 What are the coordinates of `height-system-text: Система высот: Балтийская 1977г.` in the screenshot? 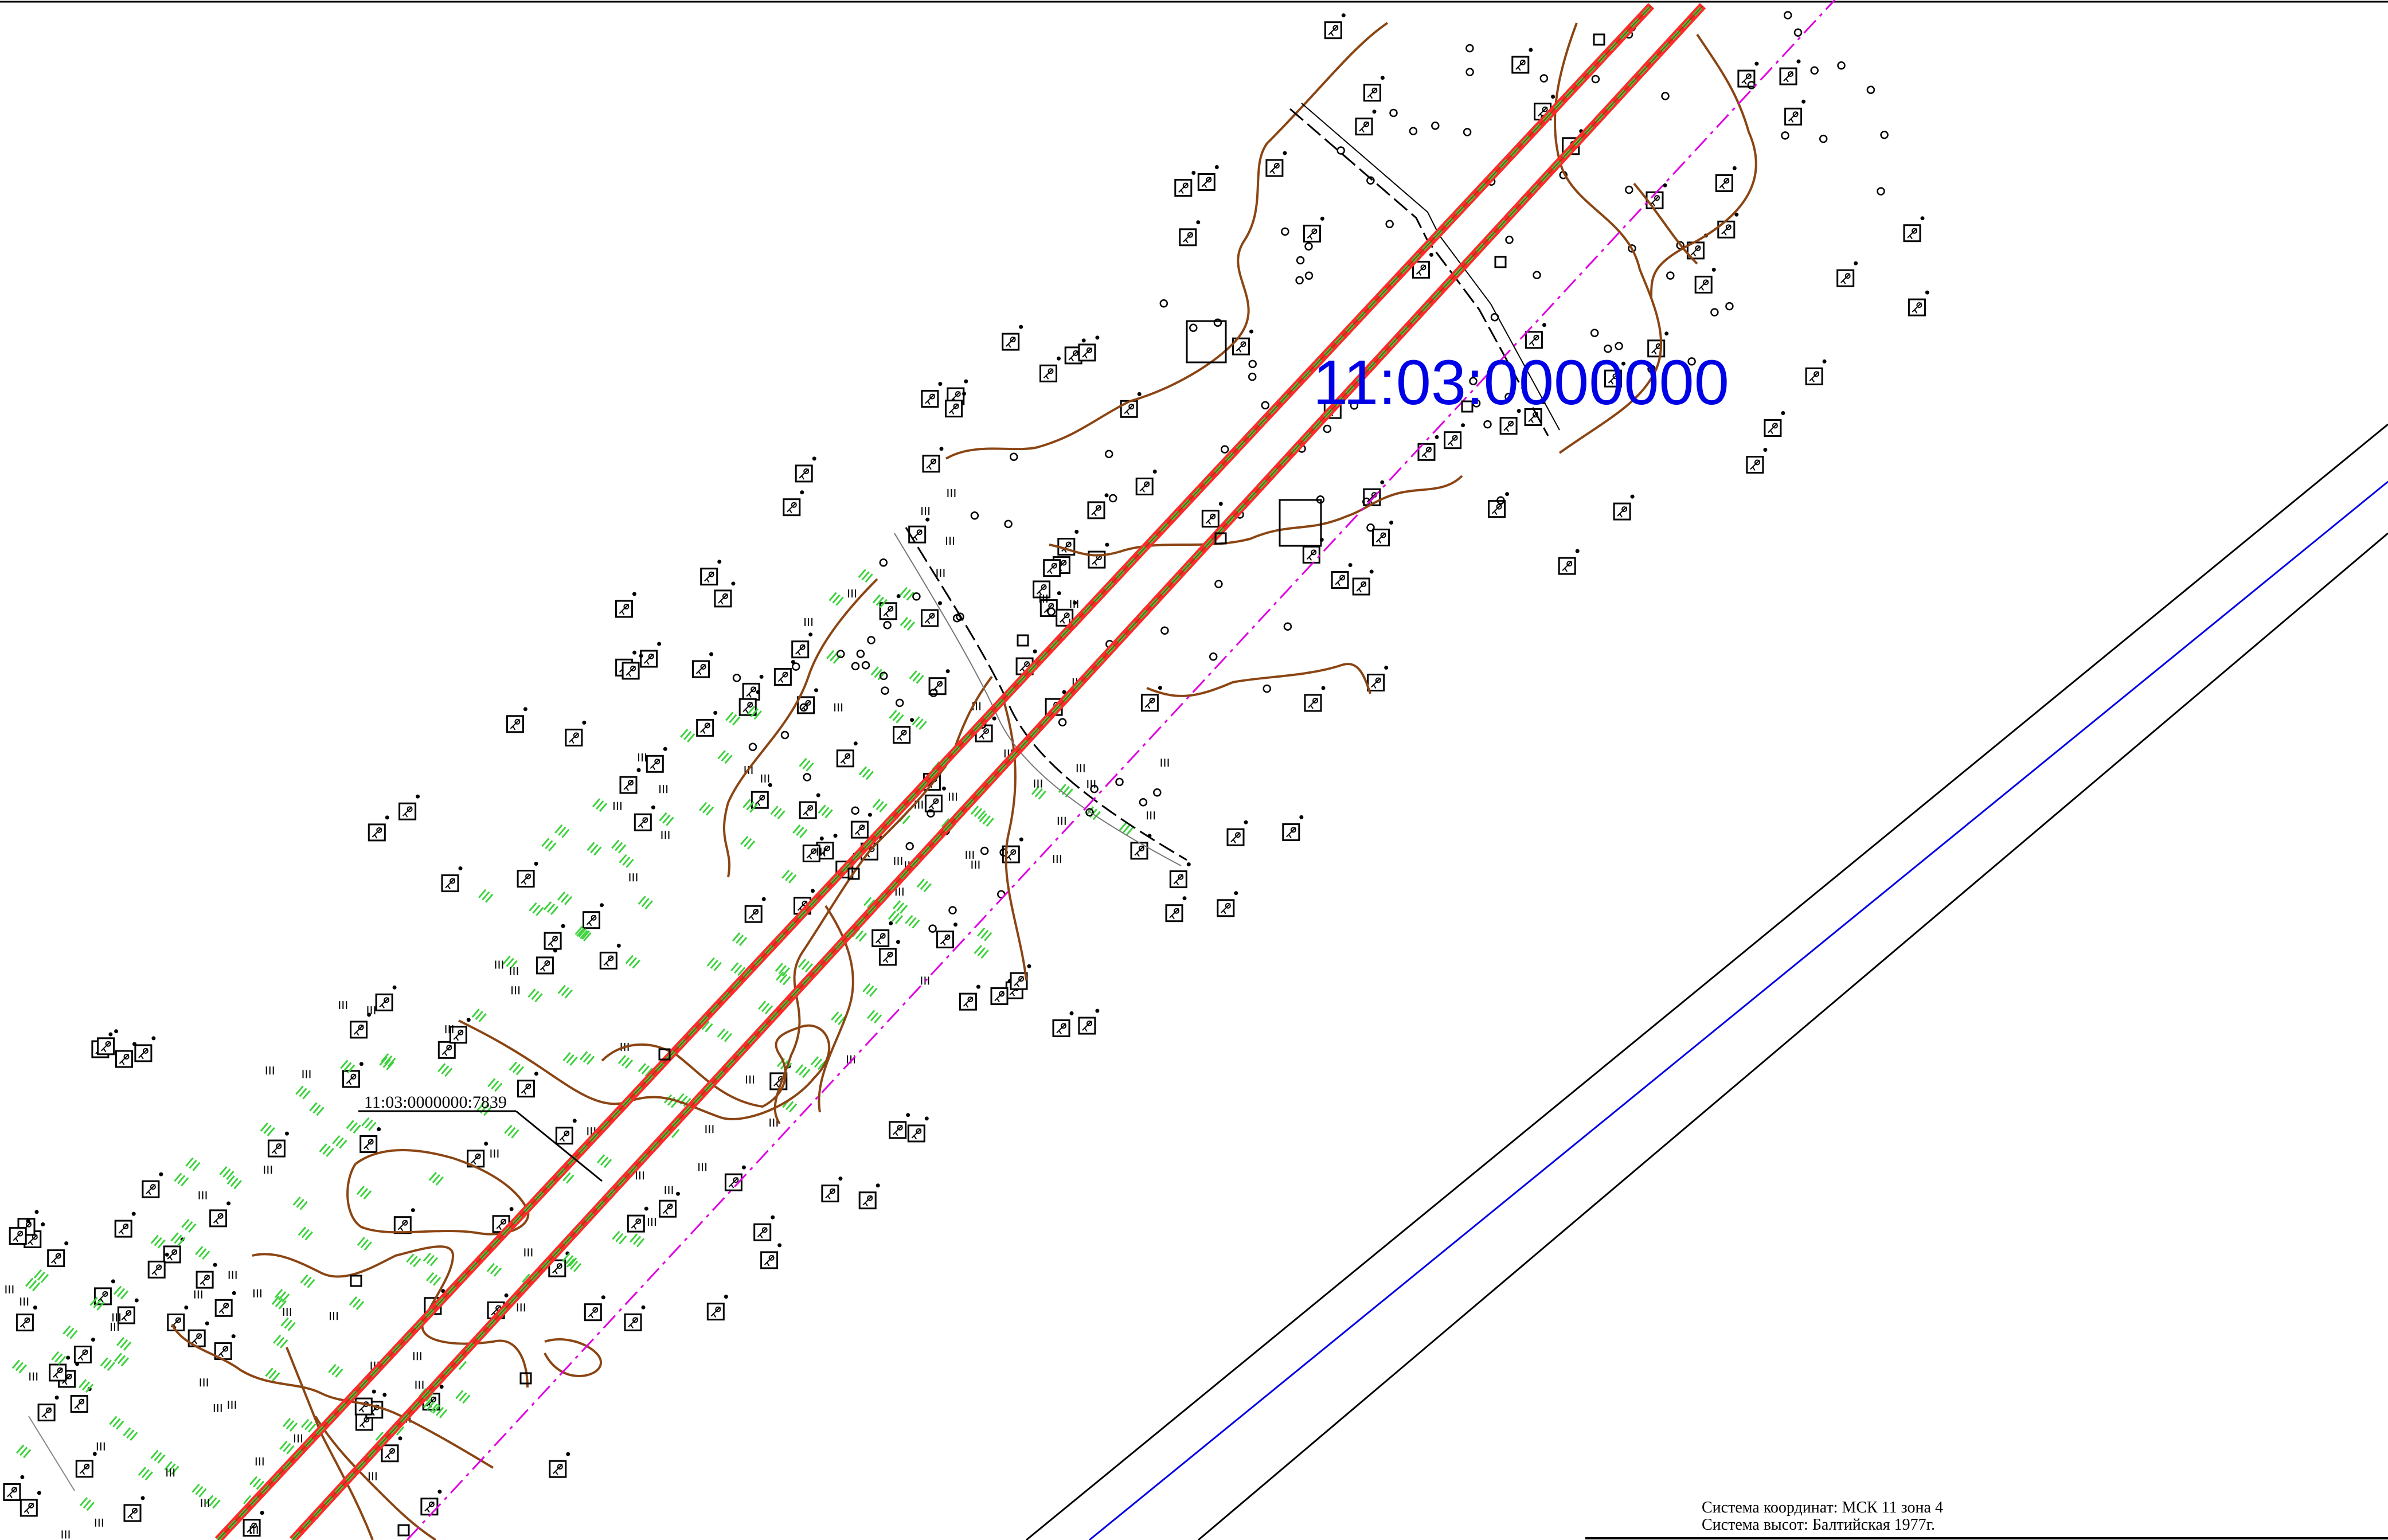 It's located at (1818, 1525).